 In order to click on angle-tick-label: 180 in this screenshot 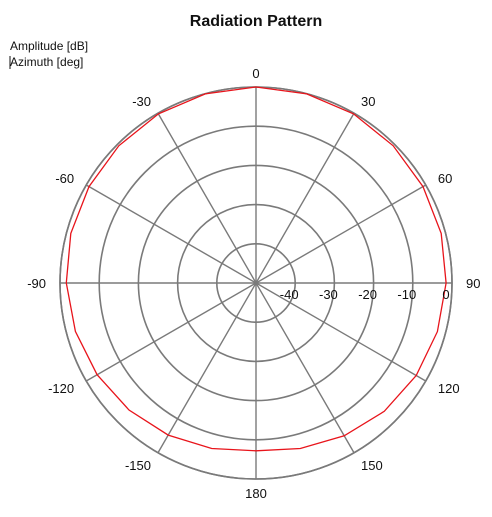, I will do `click(256, 493)`.